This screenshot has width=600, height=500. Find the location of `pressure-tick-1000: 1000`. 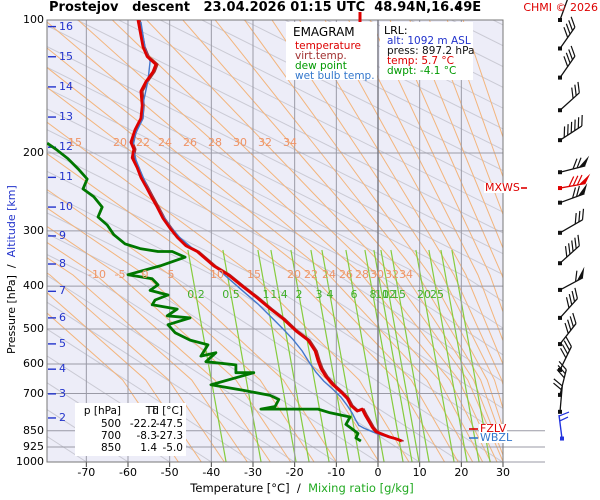

pressure-tick-1000: 1000 is located at coordinates (30, 461).